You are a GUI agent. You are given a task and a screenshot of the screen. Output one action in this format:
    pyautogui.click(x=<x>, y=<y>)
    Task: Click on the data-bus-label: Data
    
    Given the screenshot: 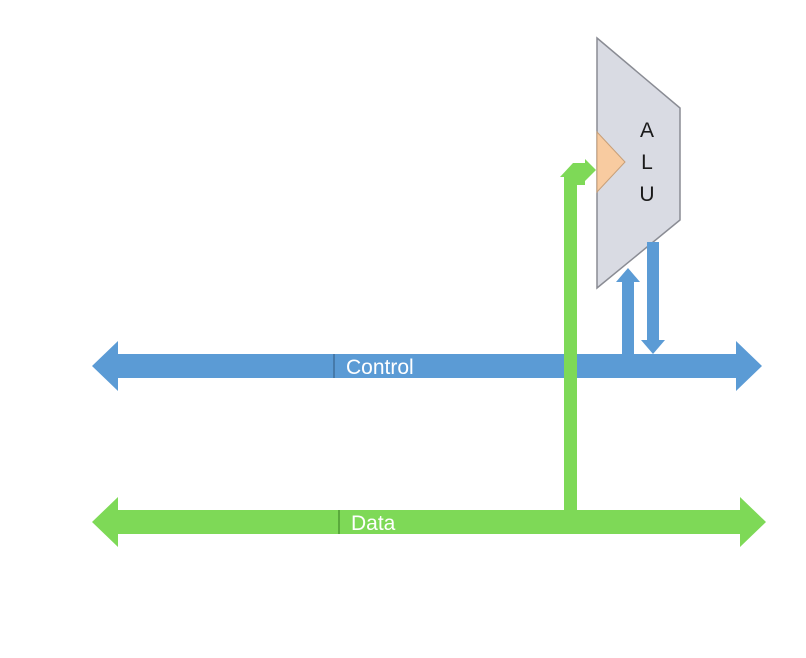 What is the action you would take?
    pyautogui.click(x=373, y=523)
    